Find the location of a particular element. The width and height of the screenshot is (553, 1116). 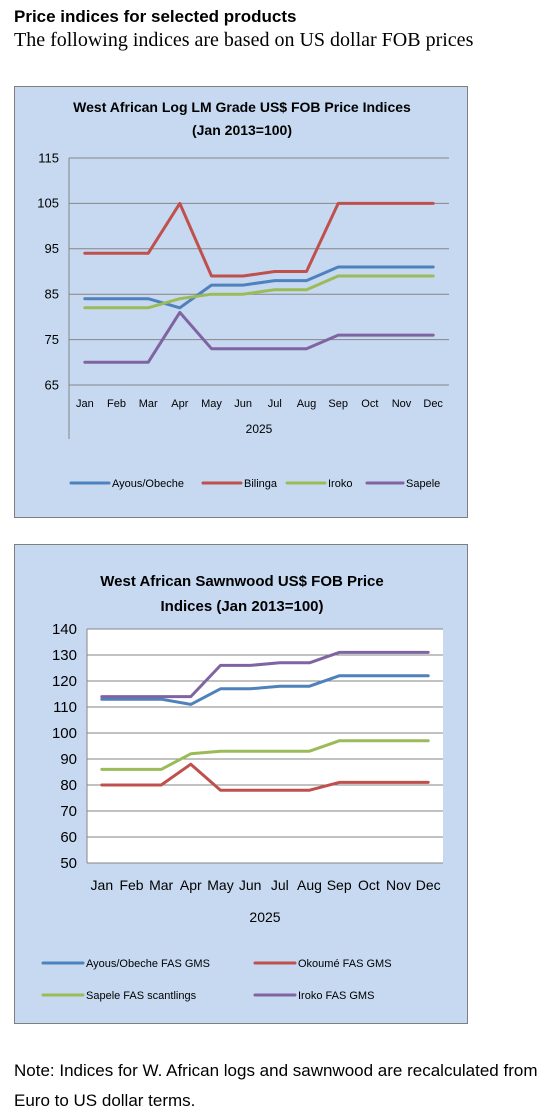

log-x-tick-label: Feb is located at coordinates (116, 404).